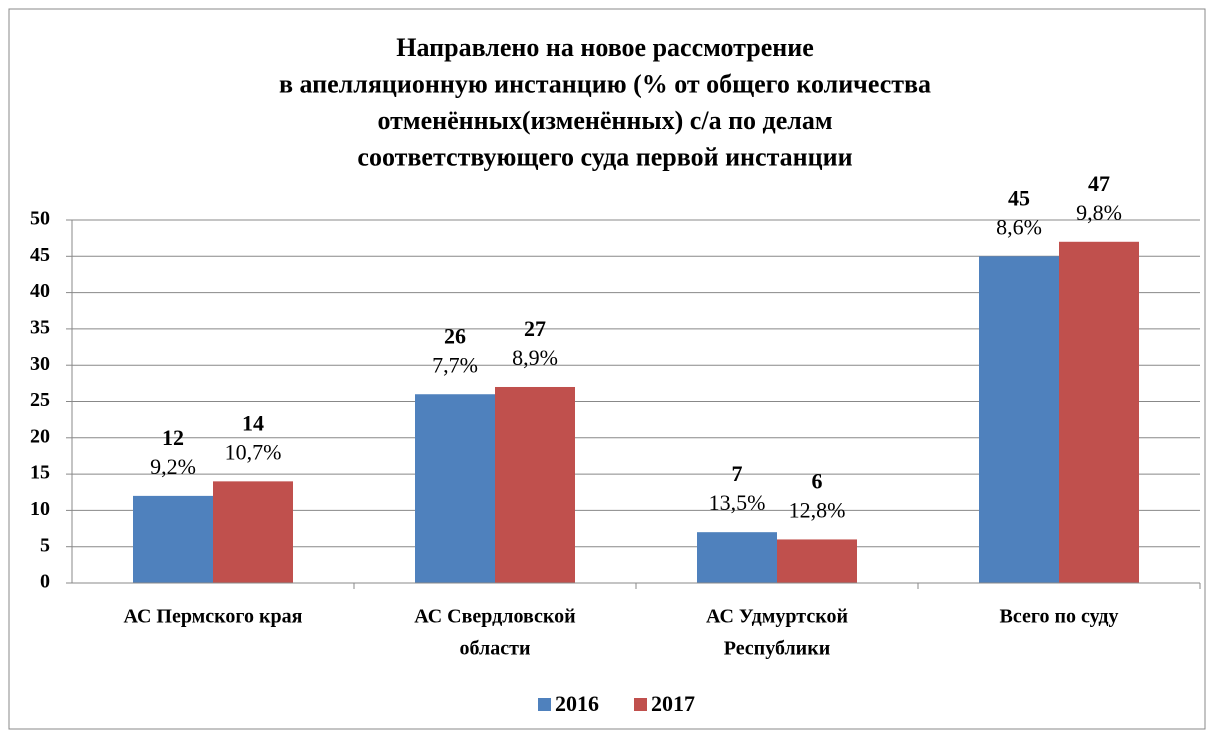 The width and height of the screenshot is (1215, 737). What do you see at coordinates (777, 649) in the screenshot?
I see `x-tick-label: Республики` at bounding box center [777, 649].